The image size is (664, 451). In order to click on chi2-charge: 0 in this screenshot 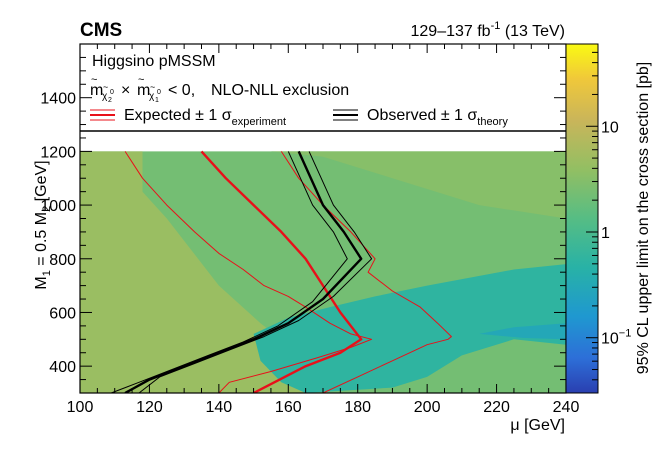, I will do `click(112, 92)`.